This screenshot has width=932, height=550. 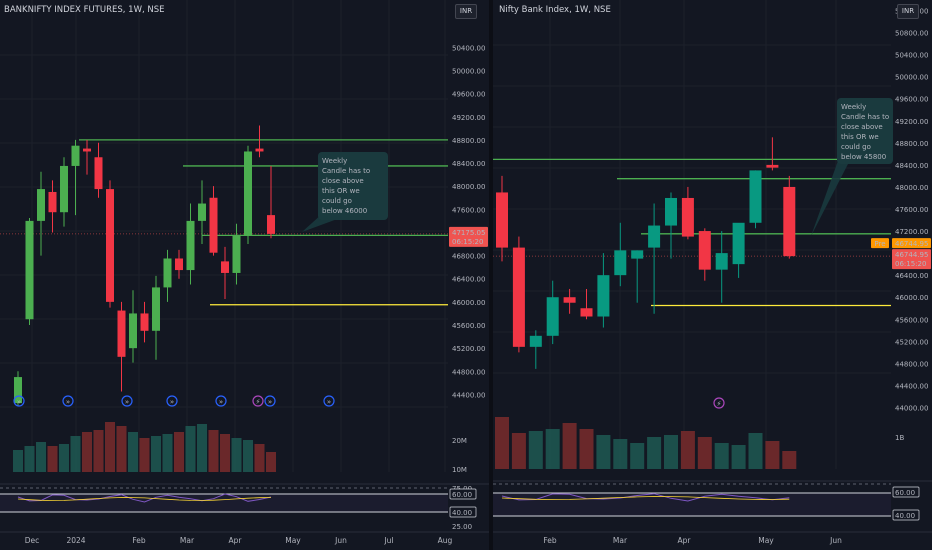 What do you see at coordinates (468, 257) in the screenshot?
I see `price-tick-label: 46800.00` at bounding box center [468, 257].